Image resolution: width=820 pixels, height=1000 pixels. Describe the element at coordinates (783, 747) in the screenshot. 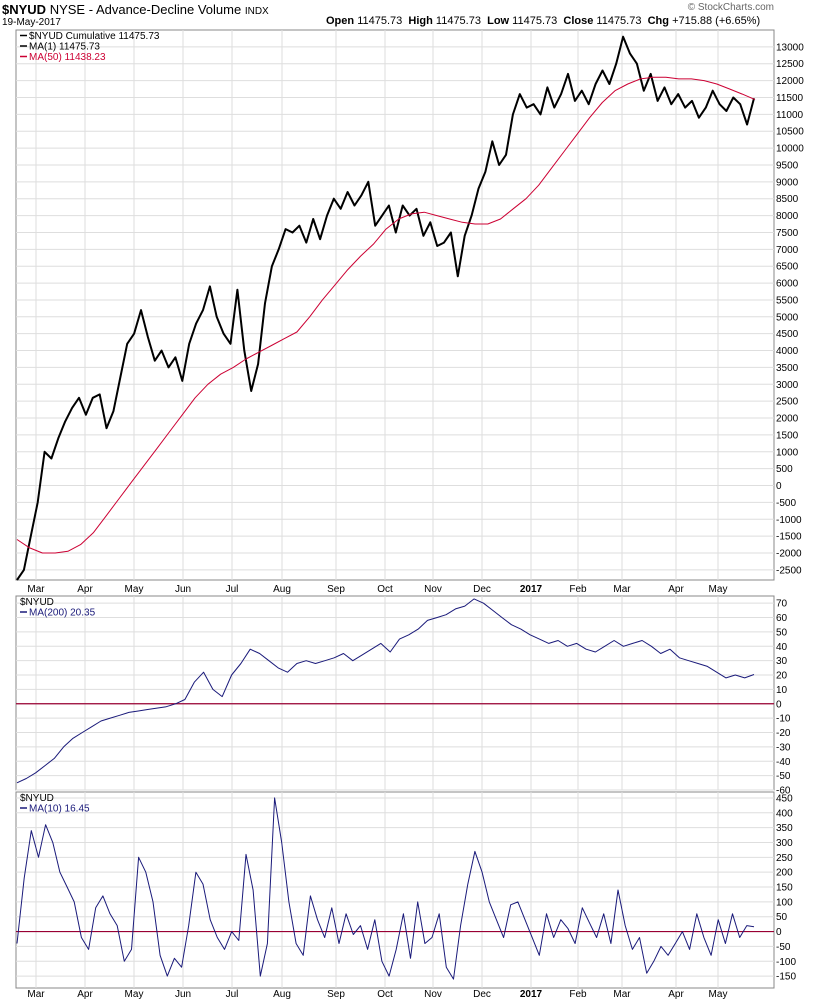

I see `middle-y-tick-label: -30` at that location.